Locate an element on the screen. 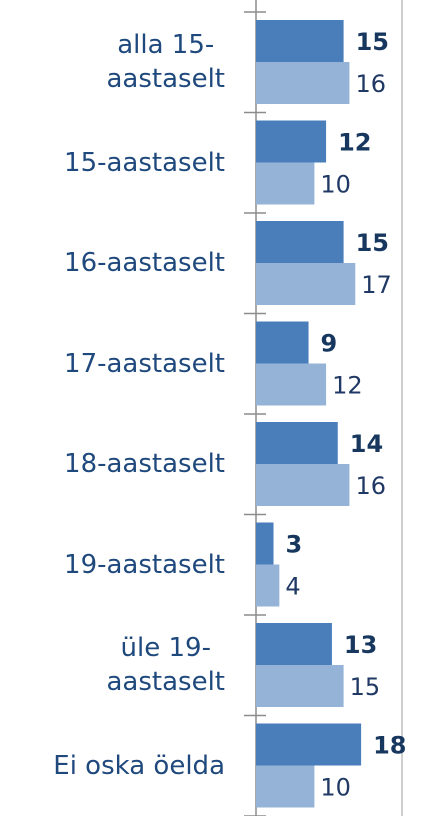 The height and width of the screenshot is (816, 423). category-label: 16-aastaselt is located at coordinates (144, 263).